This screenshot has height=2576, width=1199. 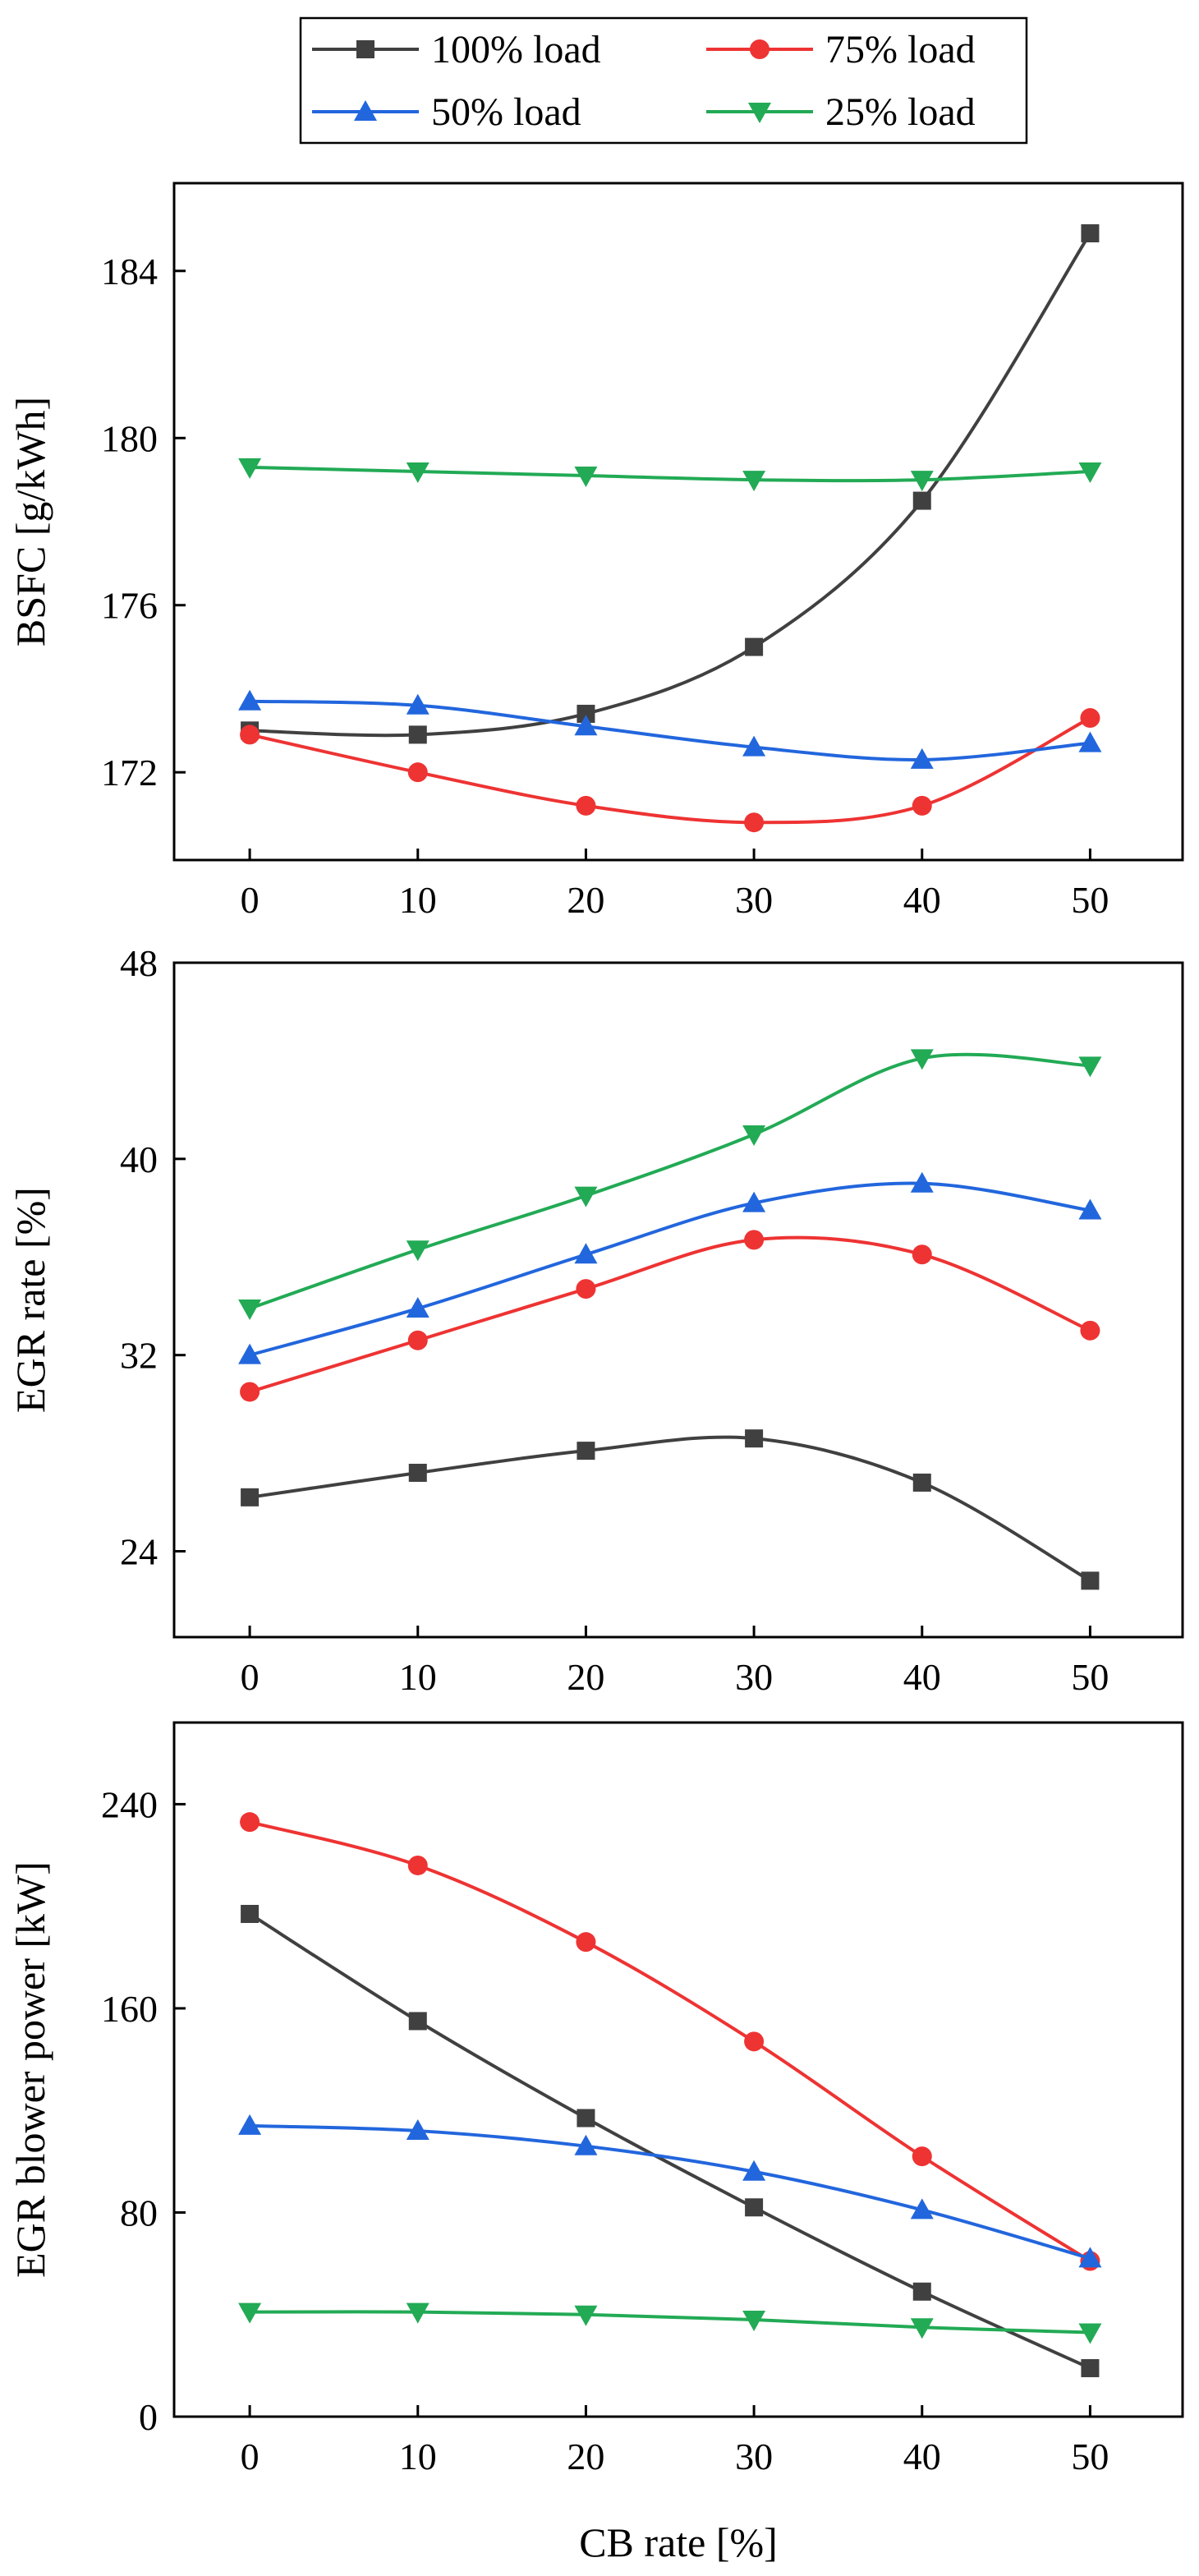 What do you see at coordinates (130, 773) in the screenshot?
I see `y-tick-label: 172` at bounding box center [130, 773].